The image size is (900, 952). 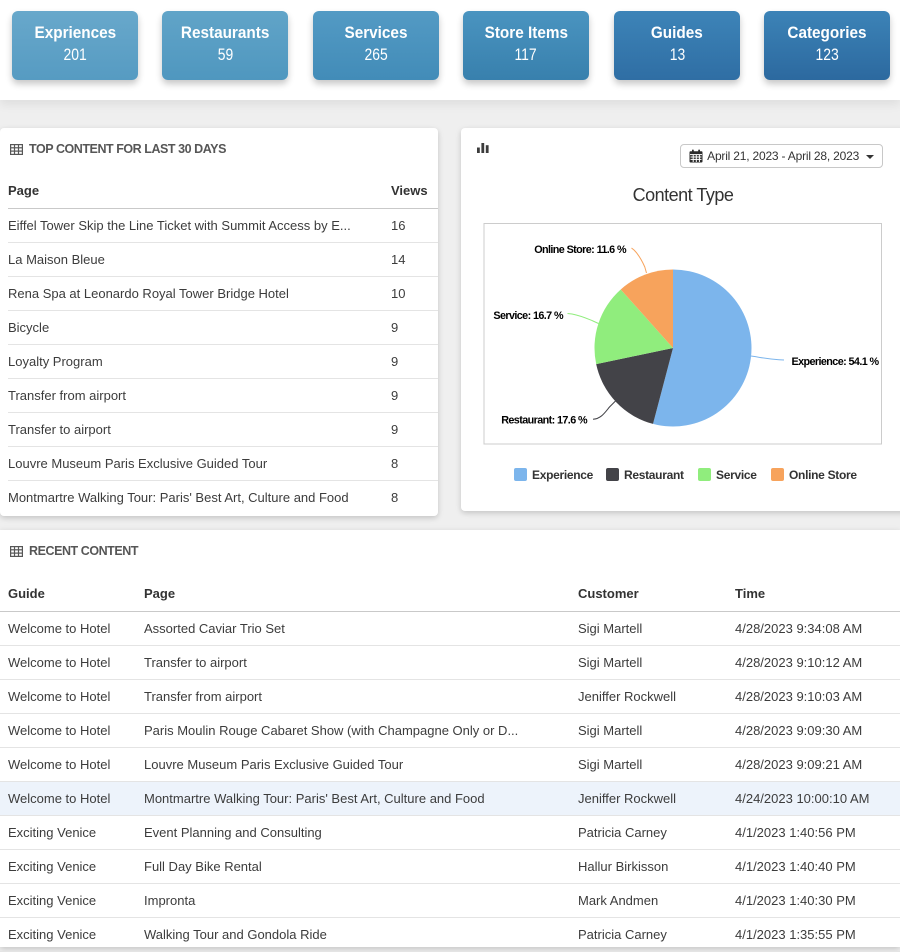 What do you see at coordinates (836, 362) in the screenshot?
I see `svg-text: Experience: 54.1 %` at bounding box center [836, 362].